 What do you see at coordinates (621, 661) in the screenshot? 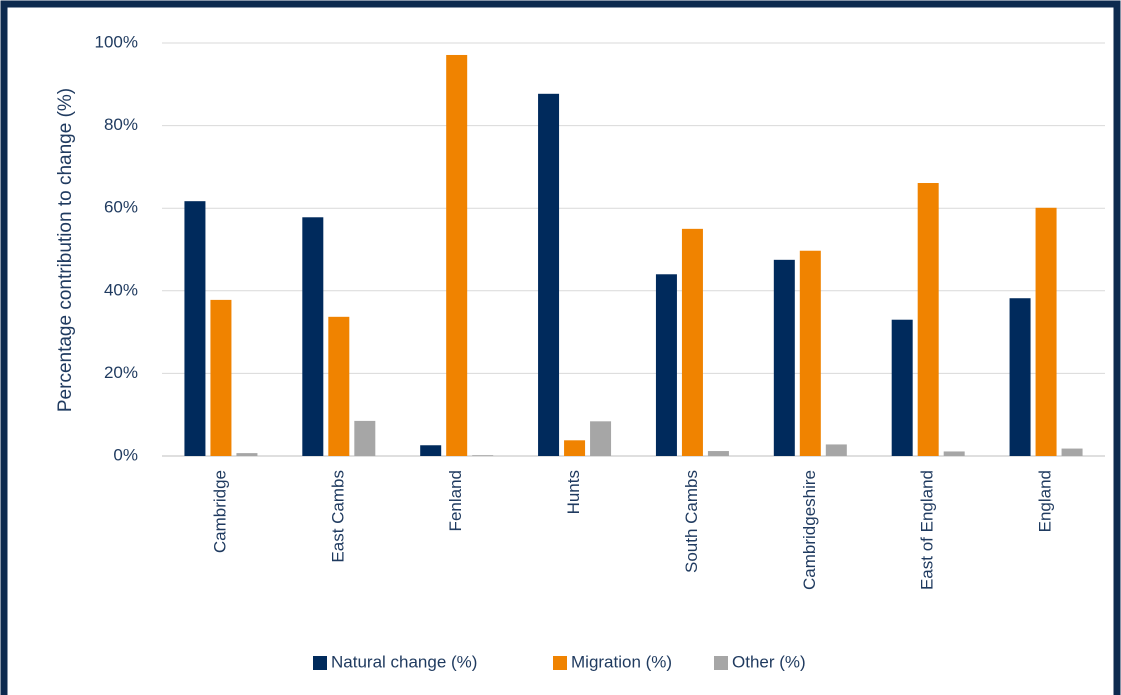
I see `legend-label: Migration (%)` at bounding box center [621, 661].